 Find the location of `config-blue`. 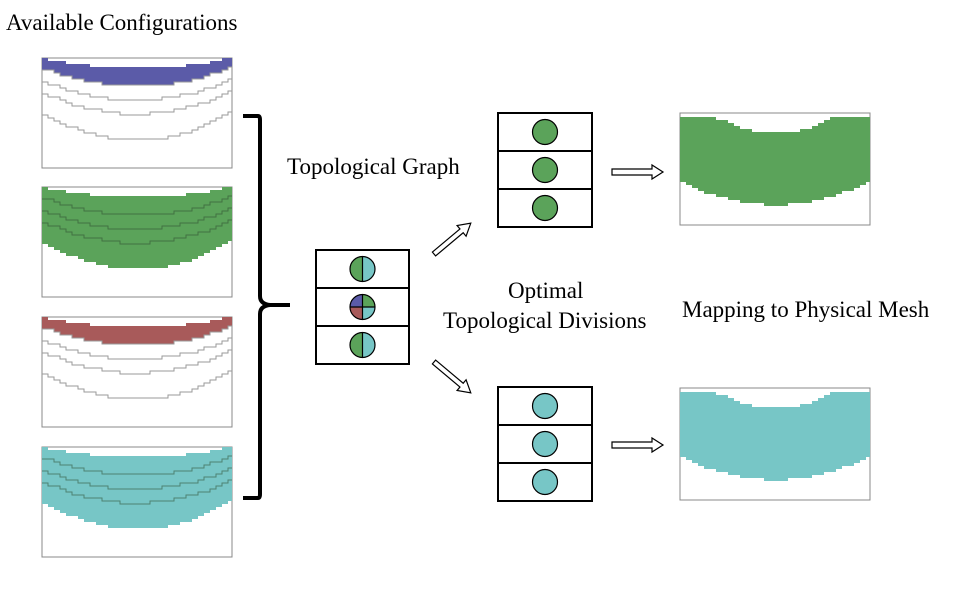

config-blue is located at coordinates (137, 113).